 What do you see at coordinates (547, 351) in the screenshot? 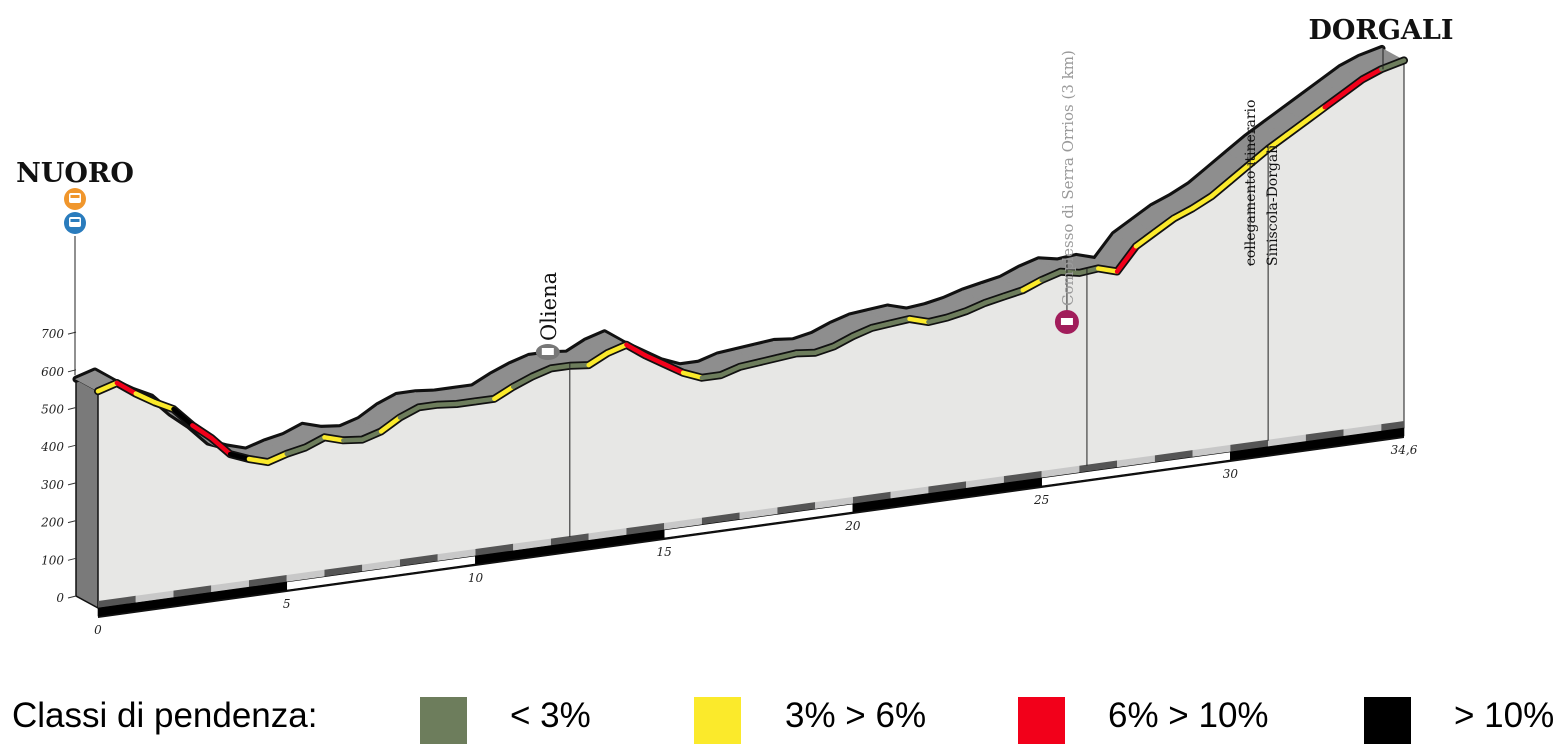
I see `town-hall-glyph` at bounding box center [547, 351].